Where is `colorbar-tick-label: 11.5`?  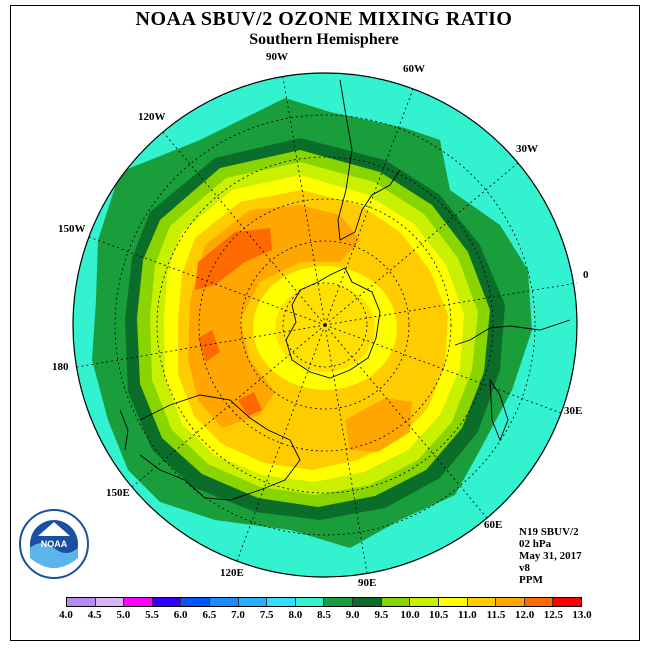 colorbar-tick-label: 11.5 is located at coordinates (496, 615).